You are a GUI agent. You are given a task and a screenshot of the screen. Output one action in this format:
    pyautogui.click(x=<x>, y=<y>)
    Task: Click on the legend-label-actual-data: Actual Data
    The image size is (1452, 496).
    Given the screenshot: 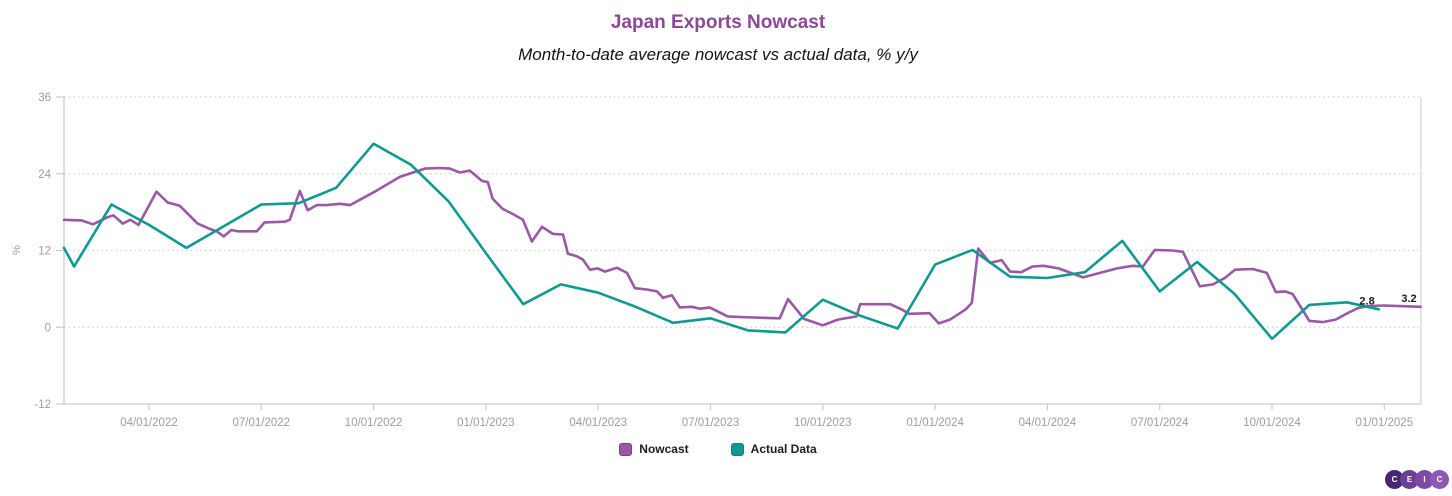 What is the action you would take?
    pyautogui.click(x=783, y=449)
    